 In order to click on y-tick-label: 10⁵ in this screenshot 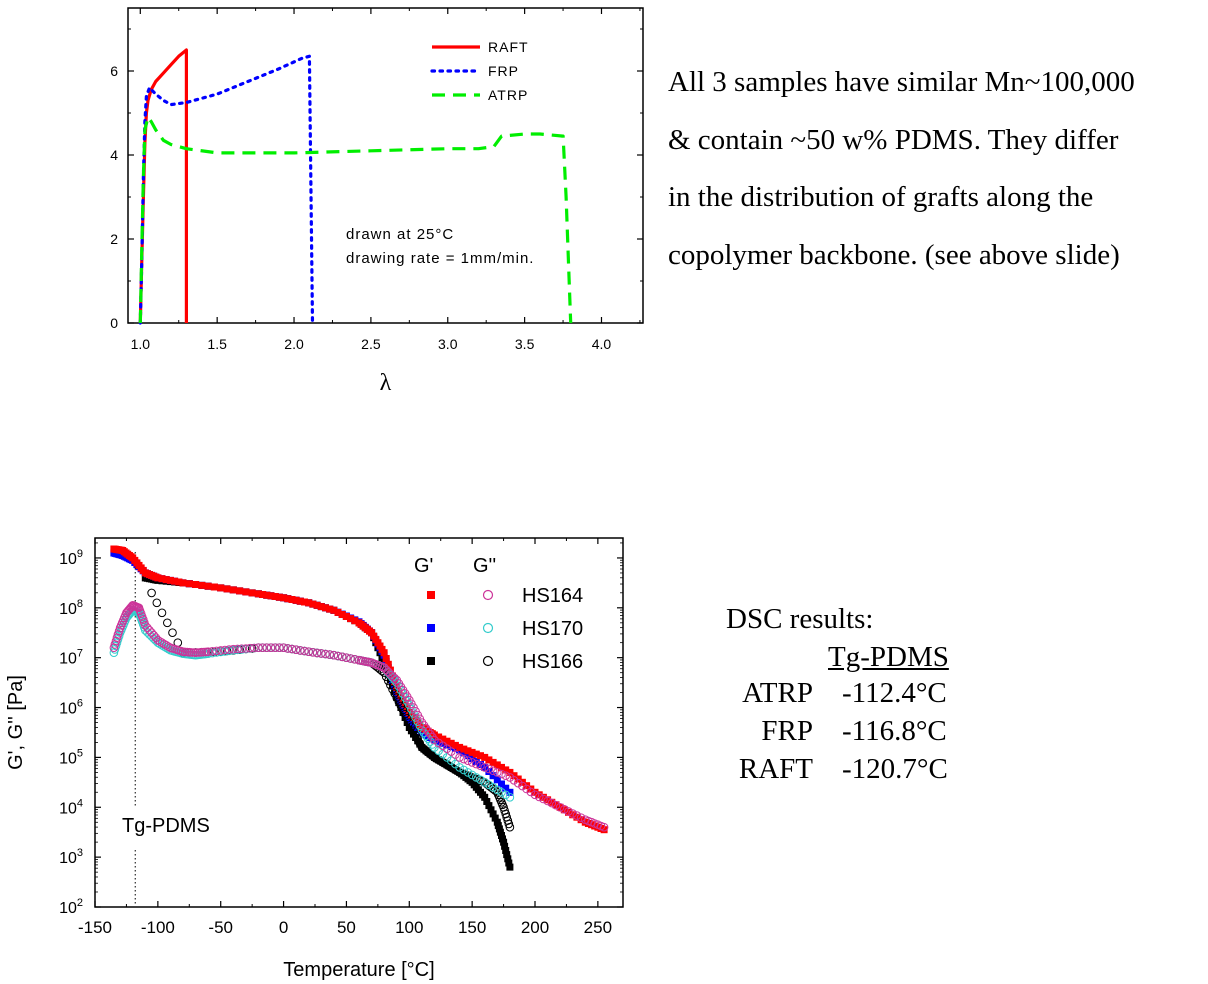, I will do `click(71, 757)`.